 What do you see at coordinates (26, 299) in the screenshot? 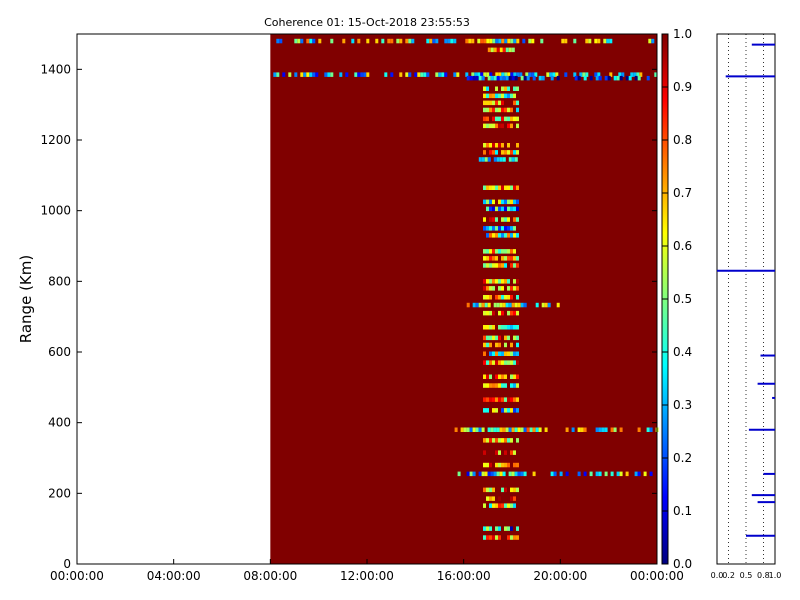
I see `y-axis-label: Range (Km)` at bounding box center [26, 299].